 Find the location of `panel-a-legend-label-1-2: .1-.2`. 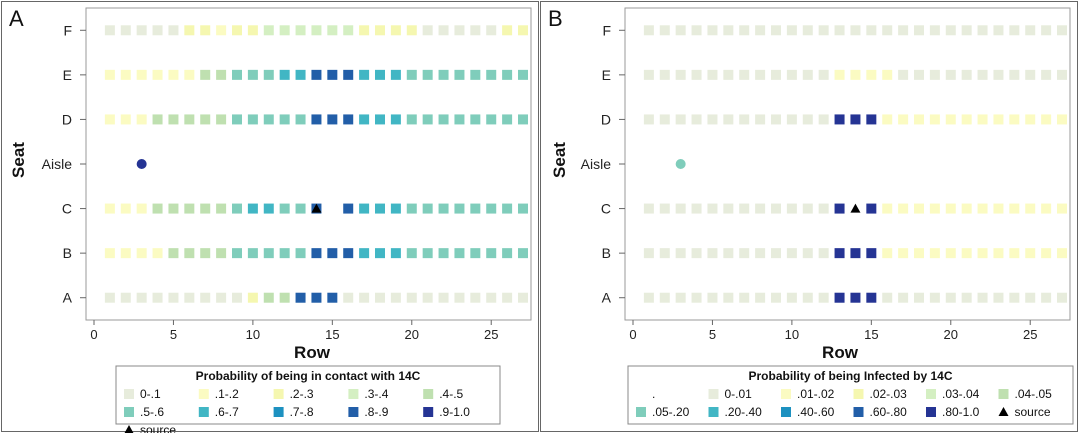

panel-a-legend-label-1-2: .1-.2 is located at coordinates (227, 394).